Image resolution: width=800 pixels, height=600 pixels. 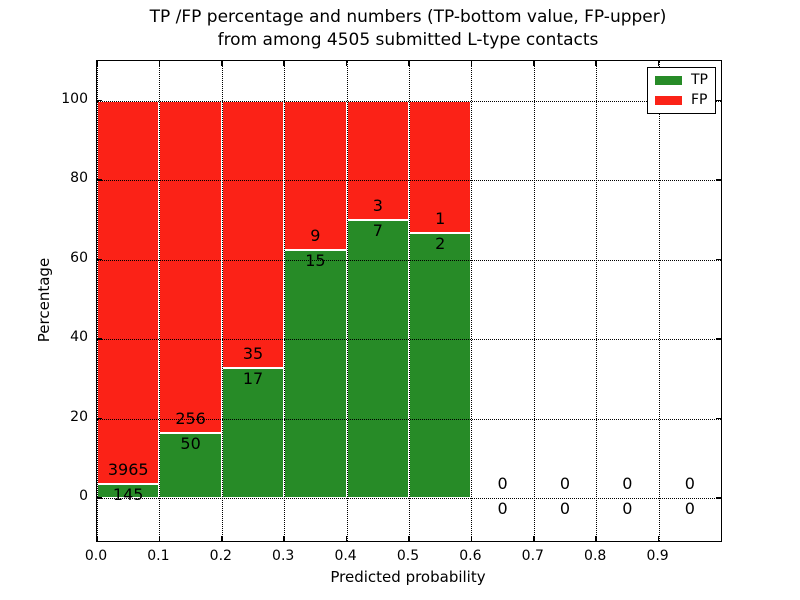 What do you see at coordinates (79, 337) in the screenshot?
I see `y-tick-label: 40` at bounding box center [79, 337].